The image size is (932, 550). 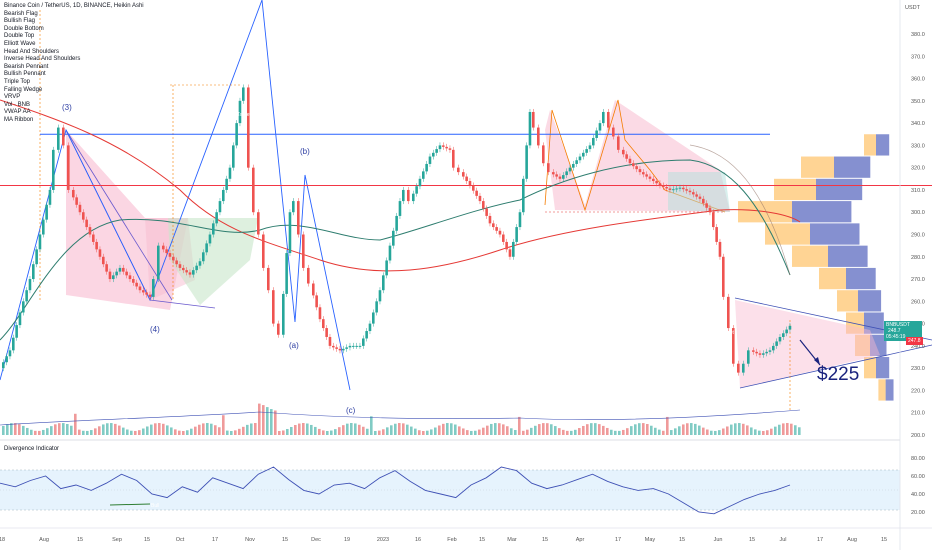 What do you see at coordinates (206, 322) in the screenshot?
I see `bottom-2-label: Bottom 2` at bounding box center [206, 322].